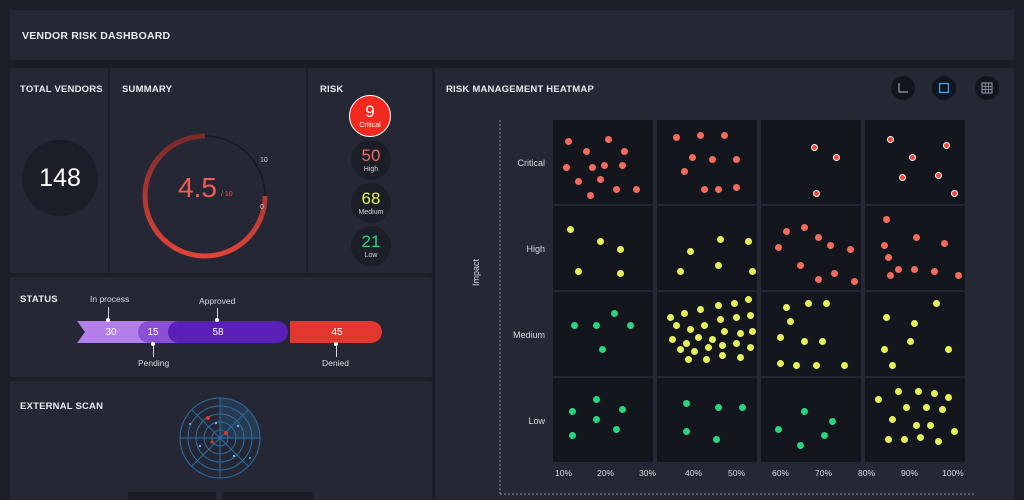 This screenshot has height=500, width=1024. Describe the element at coordinates (370, 116) in the screenshot. I see `risk-critical-bubble: 9 Critical` at that location.